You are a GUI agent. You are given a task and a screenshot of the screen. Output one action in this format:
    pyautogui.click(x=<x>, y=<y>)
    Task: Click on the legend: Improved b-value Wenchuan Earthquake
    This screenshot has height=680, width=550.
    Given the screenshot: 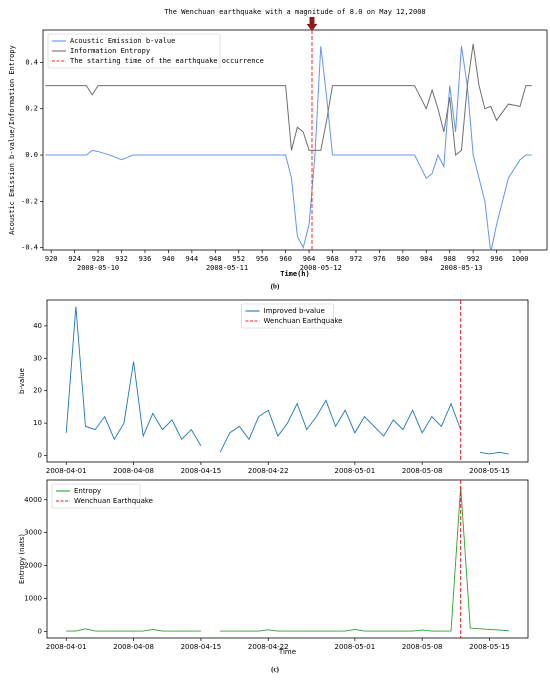 What is the action you would take?
    pyautogui.click(x=292, y=316)
    